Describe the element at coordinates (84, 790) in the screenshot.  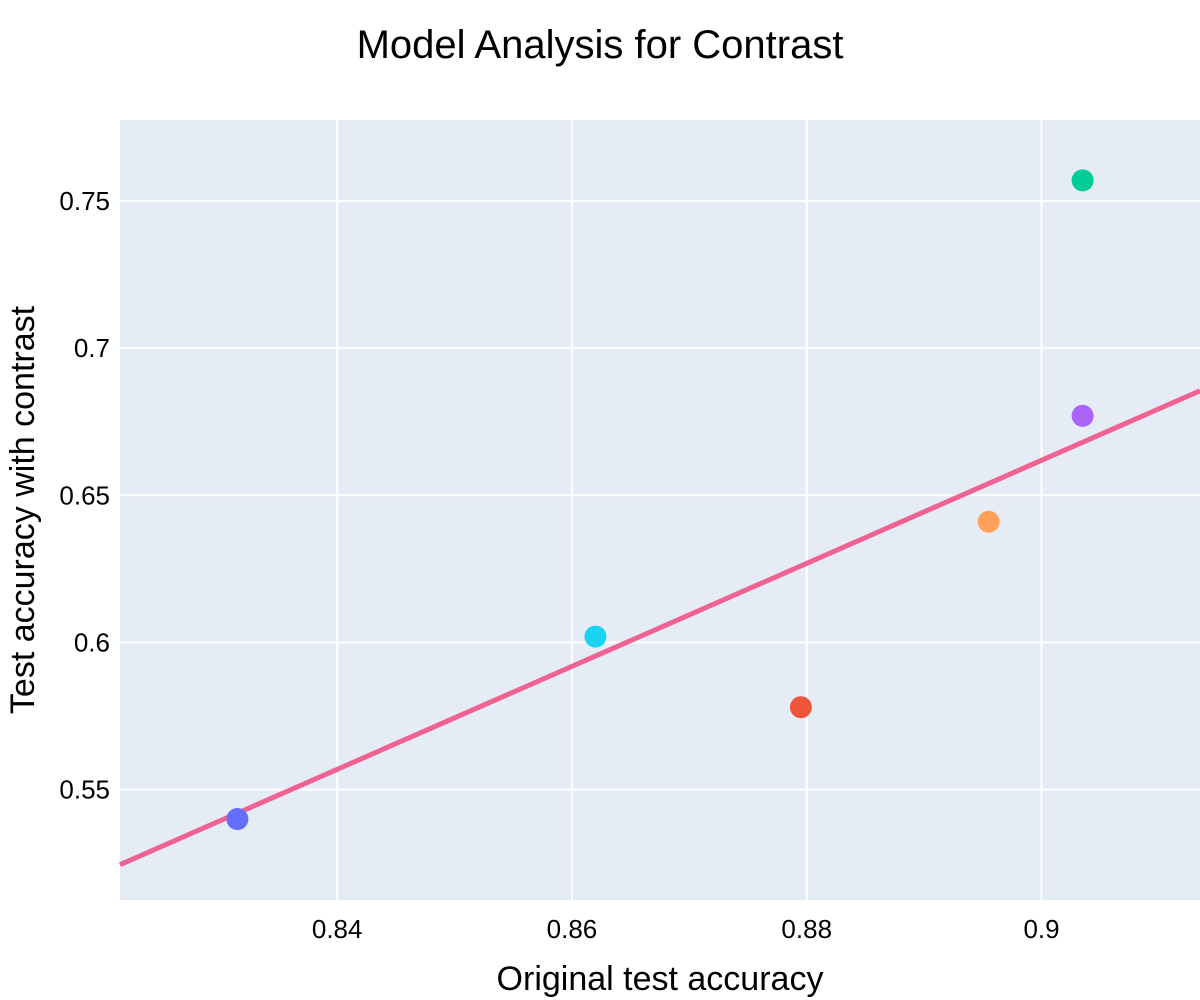
I see `y-tick-label: 0.55` at that location.